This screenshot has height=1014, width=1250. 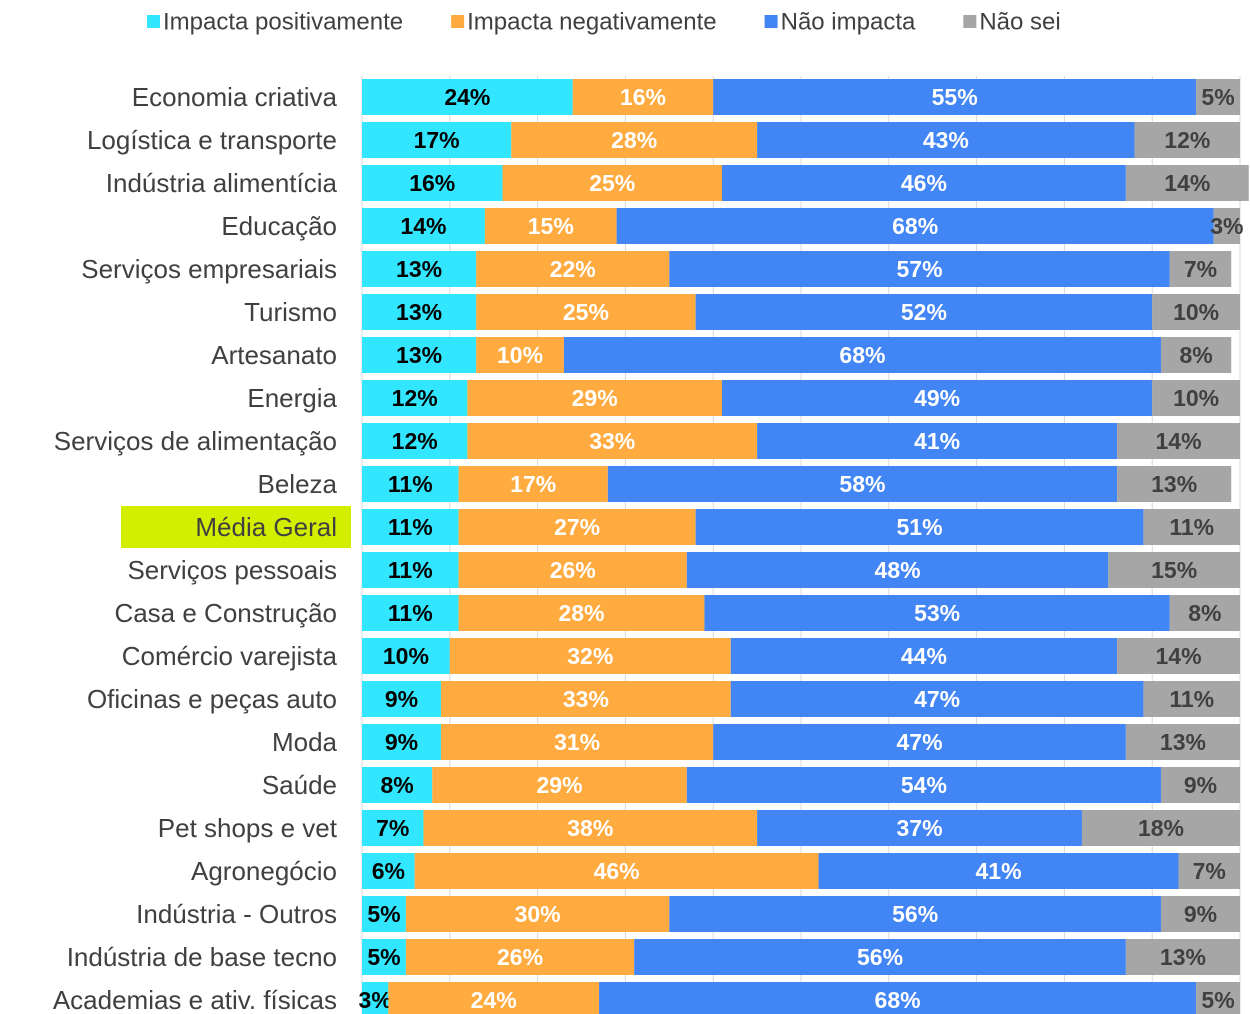 What do you see at coordinates (279, 226) in the screenshot?
I see `category-label: Educação` at bounding box center [279, 226].